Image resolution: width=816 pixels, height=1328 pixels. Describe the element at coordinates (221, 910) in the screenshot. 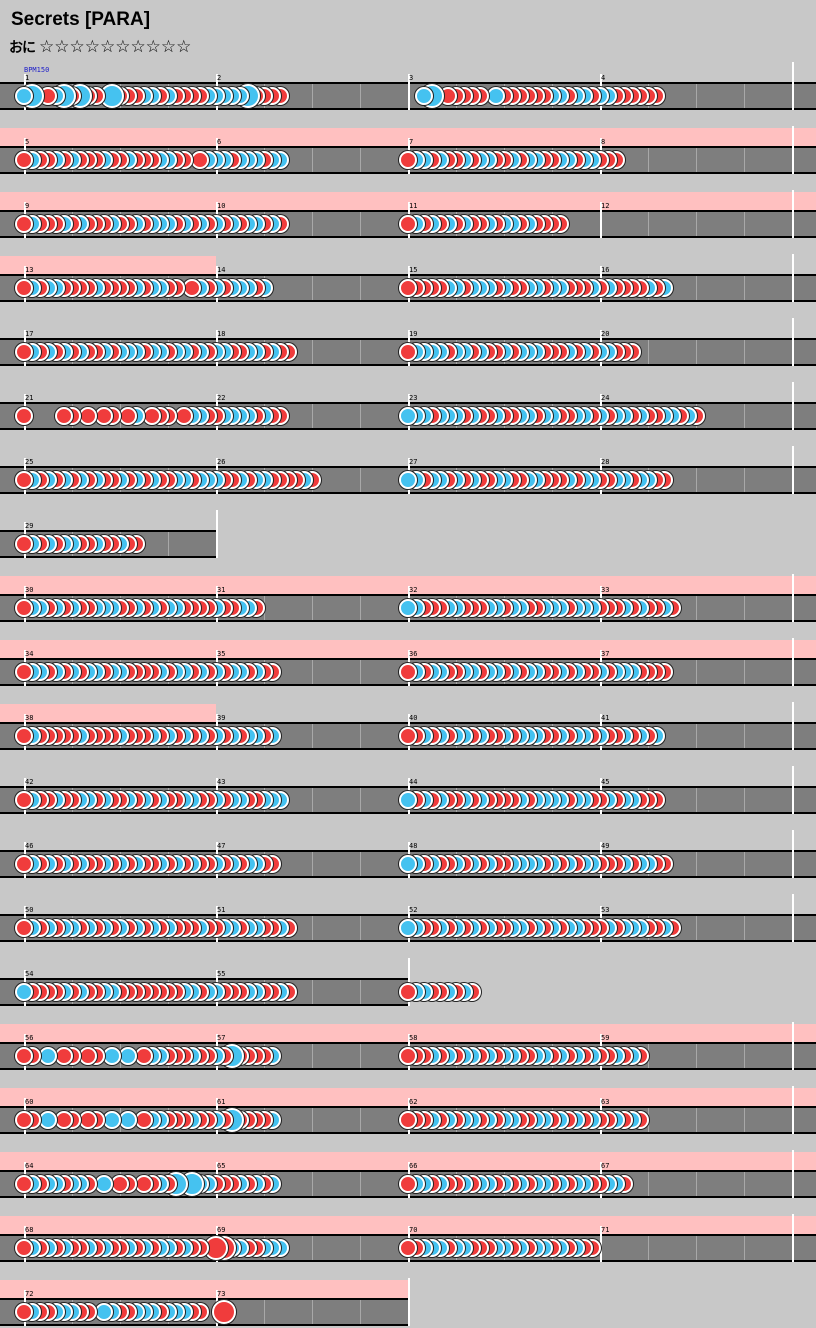

I see `measure-number: 51` at that location.